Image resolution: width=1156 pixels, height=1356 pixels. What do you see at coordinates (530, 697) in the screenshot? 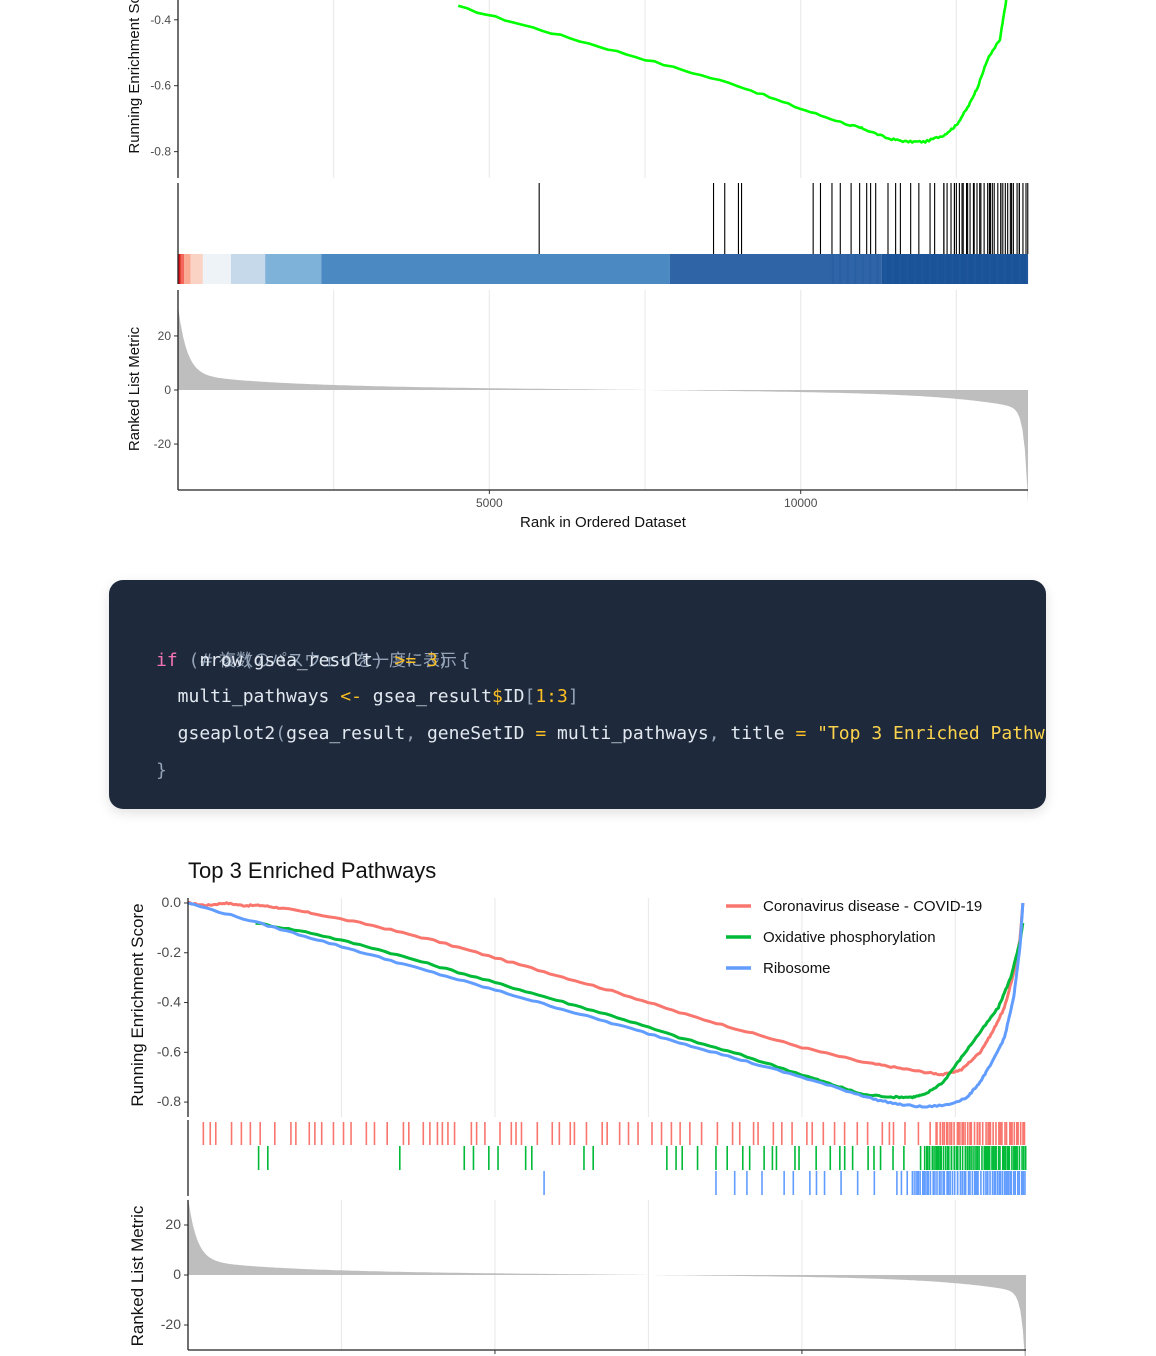
I see `code-token: [` at bounding box center [530, 697].